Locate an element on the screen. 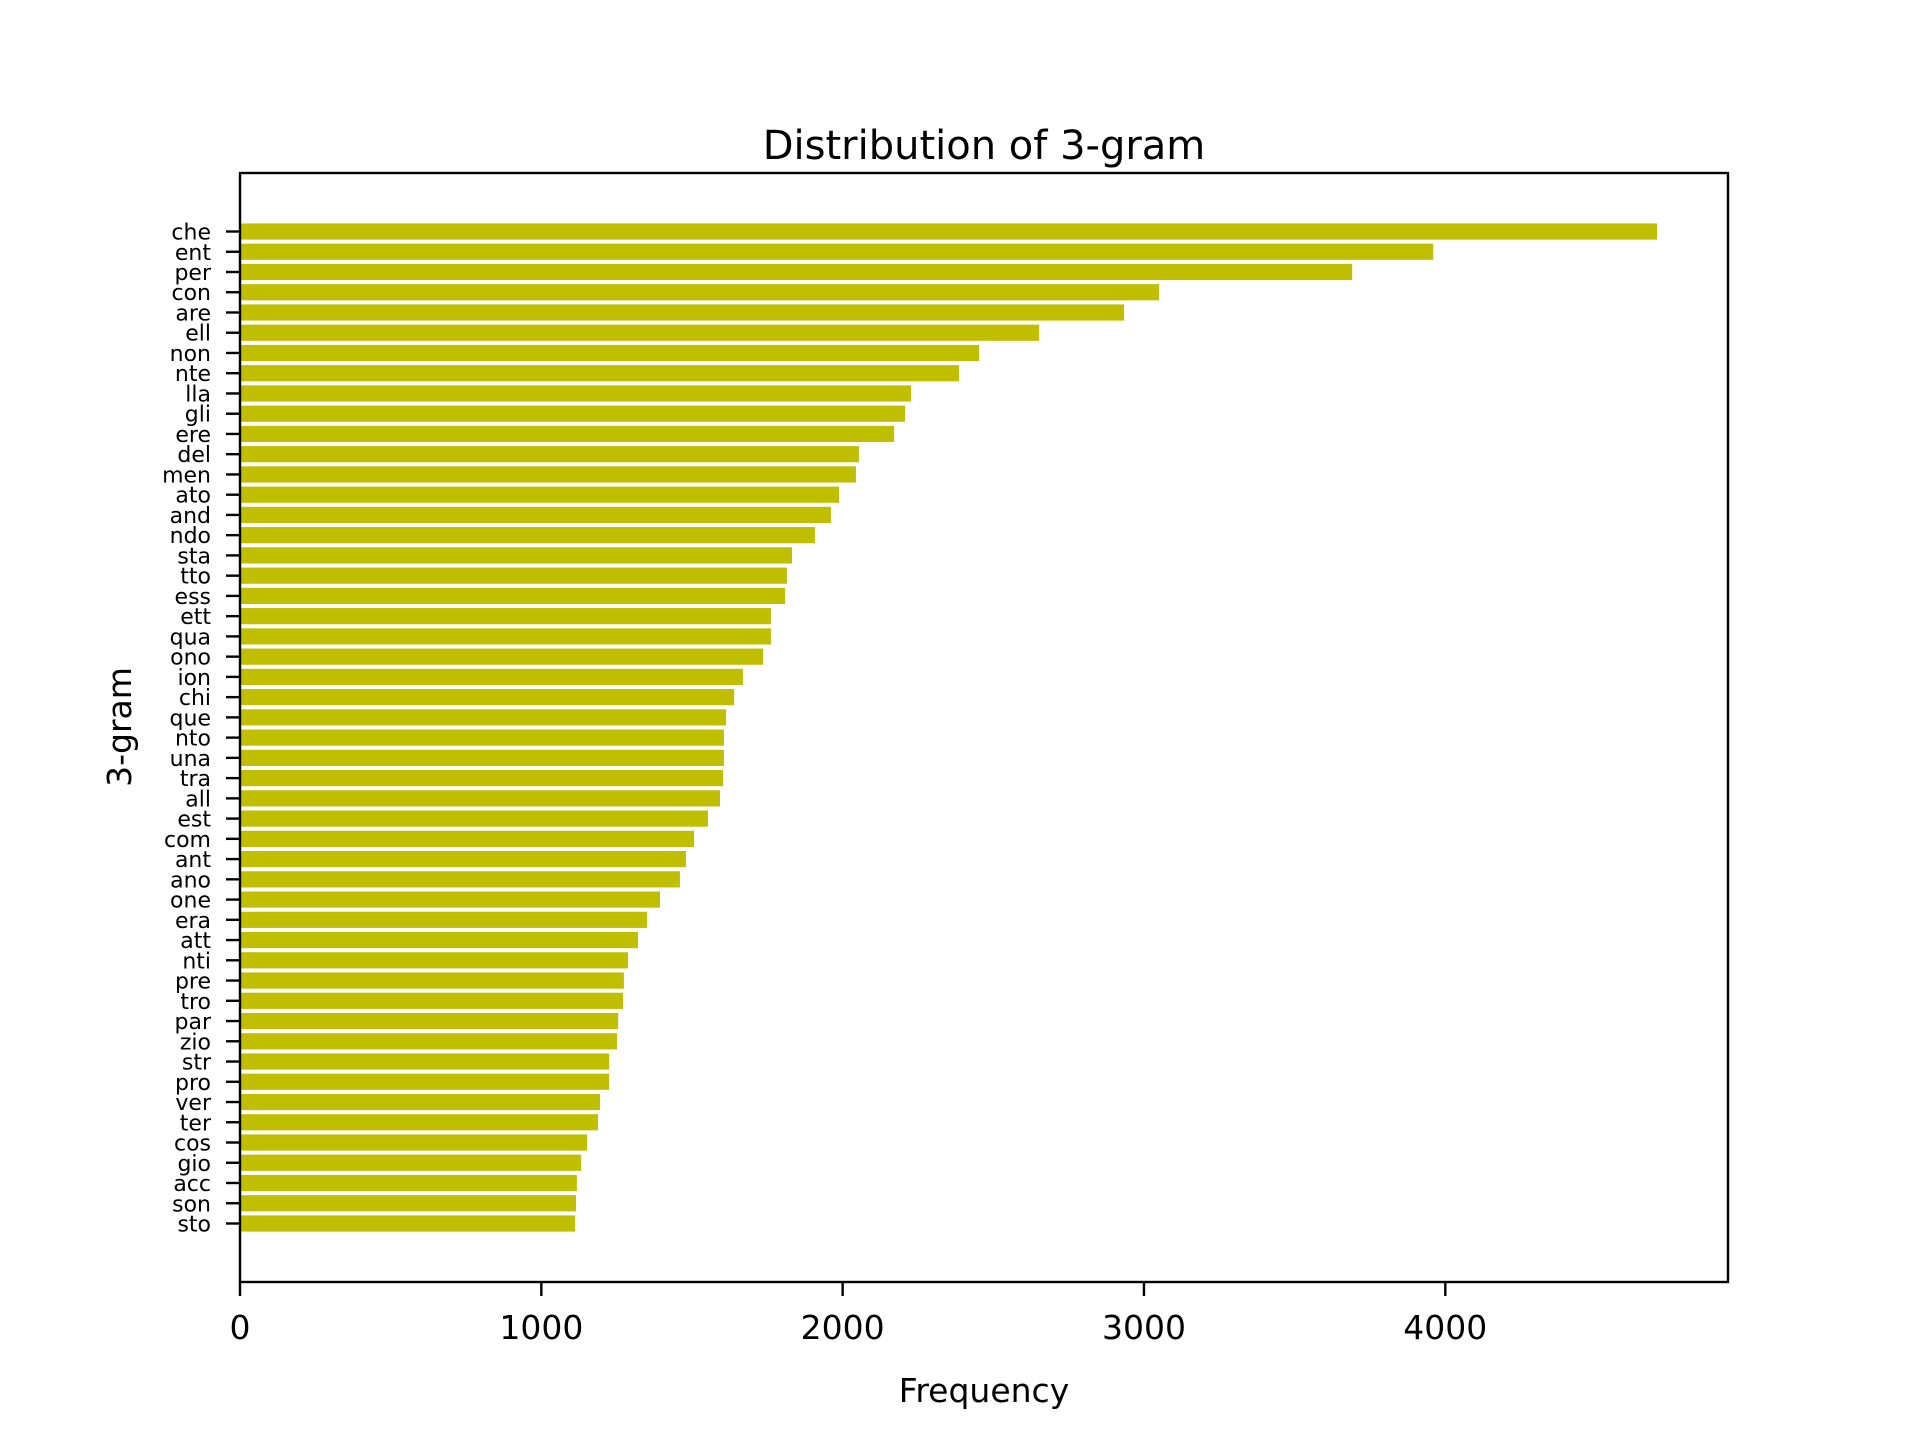 The image size is (1920, 1440). bar-con is located at coordinates (700, 292).